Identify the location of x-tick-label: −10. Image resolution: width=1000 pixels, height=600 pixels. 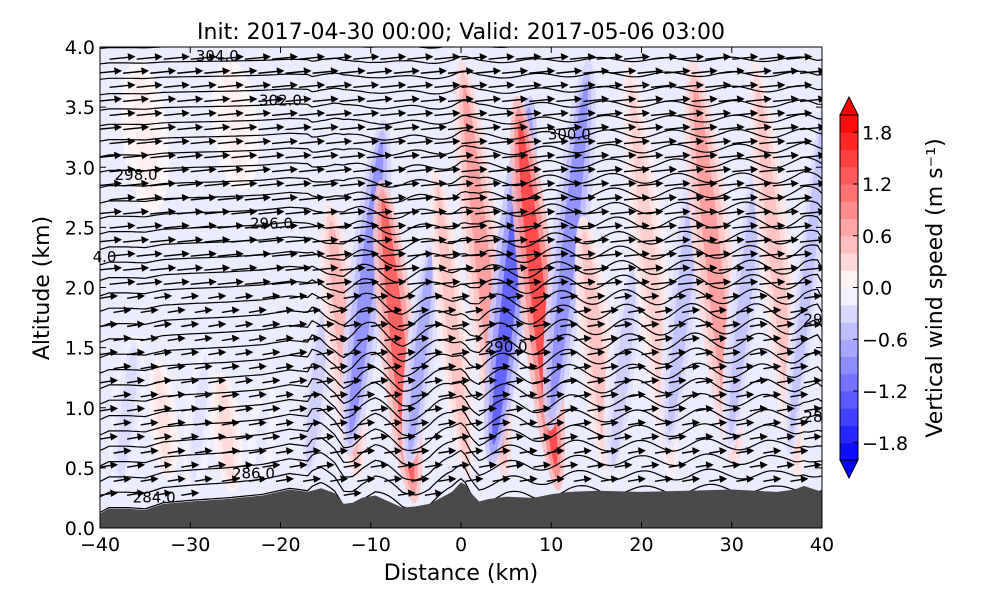
(371, 545).